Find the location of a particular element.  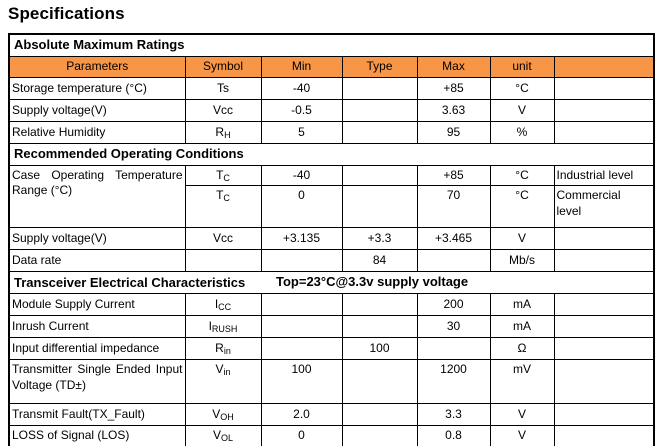

type-cell: +3.3 is located at coordinates (379, 239).